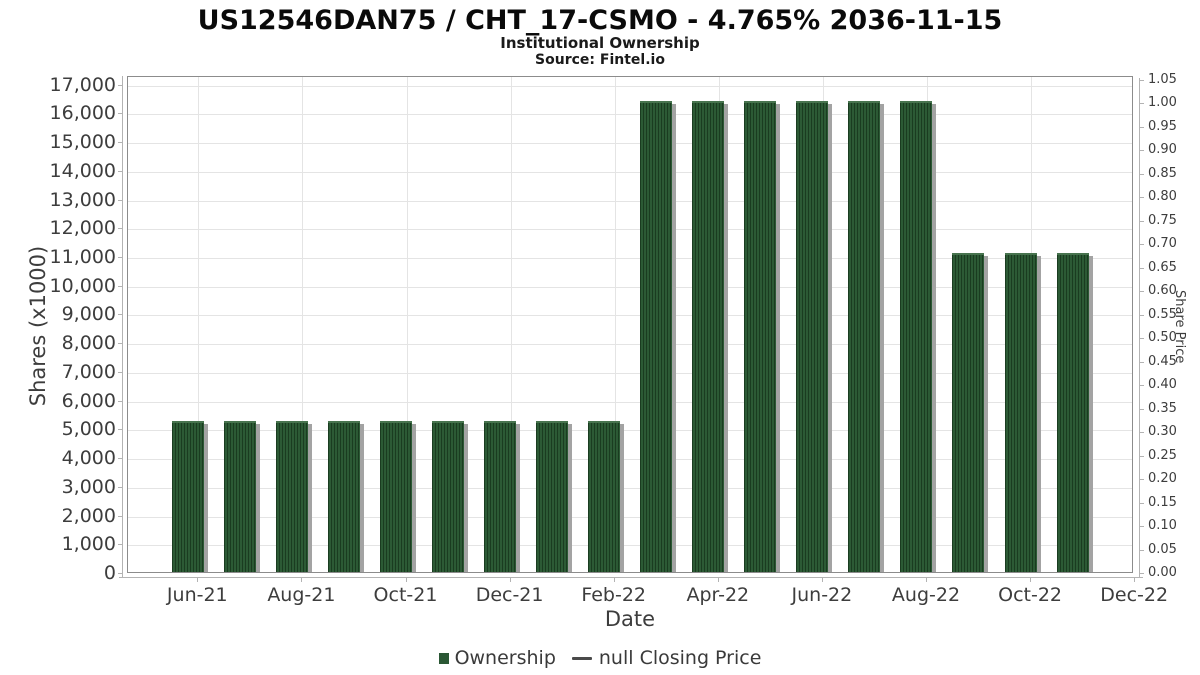  Describe the element at coordinates (600, 43) in the screenshot. I see `chart-subtitle: Institutional Ownership` at that location.